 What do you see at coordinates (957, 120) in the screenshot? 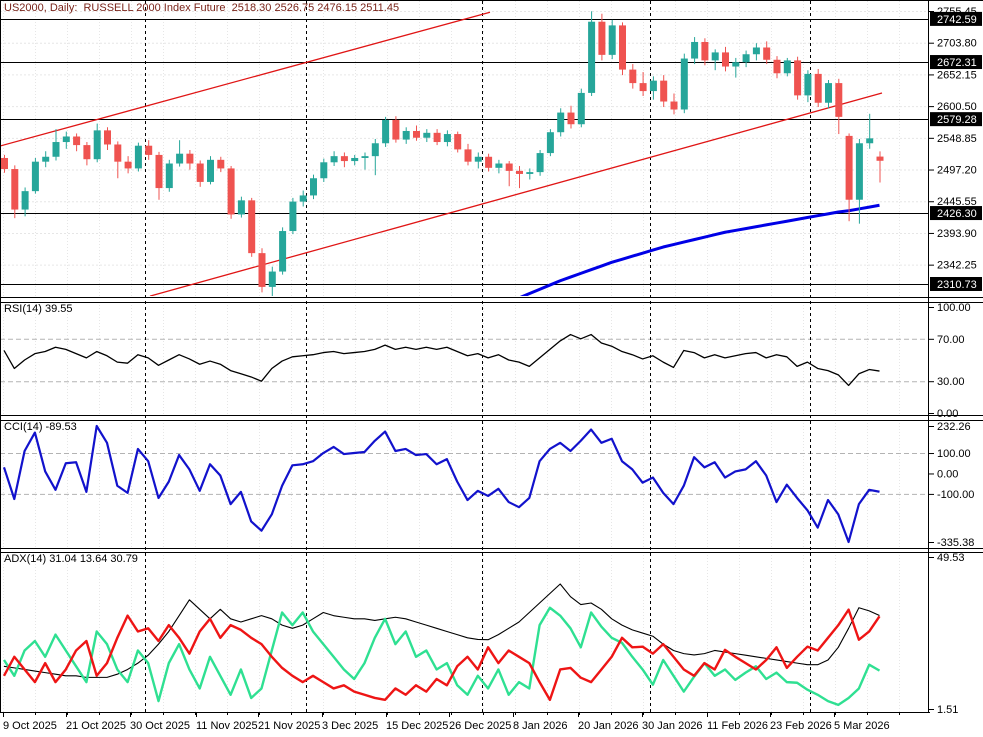
I see `svg-text: 2579.28` at bounding box center [957, 120].